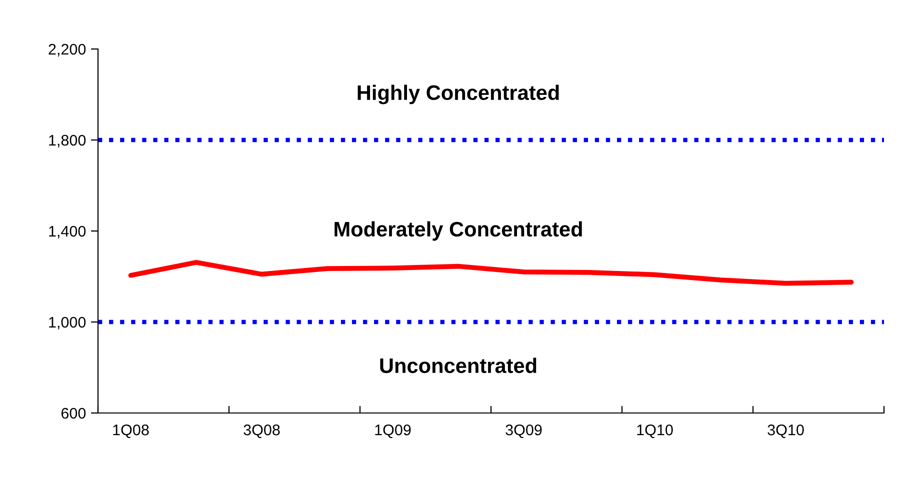  I want to click on x-tick-label: 3Q09, so click(524, 431).